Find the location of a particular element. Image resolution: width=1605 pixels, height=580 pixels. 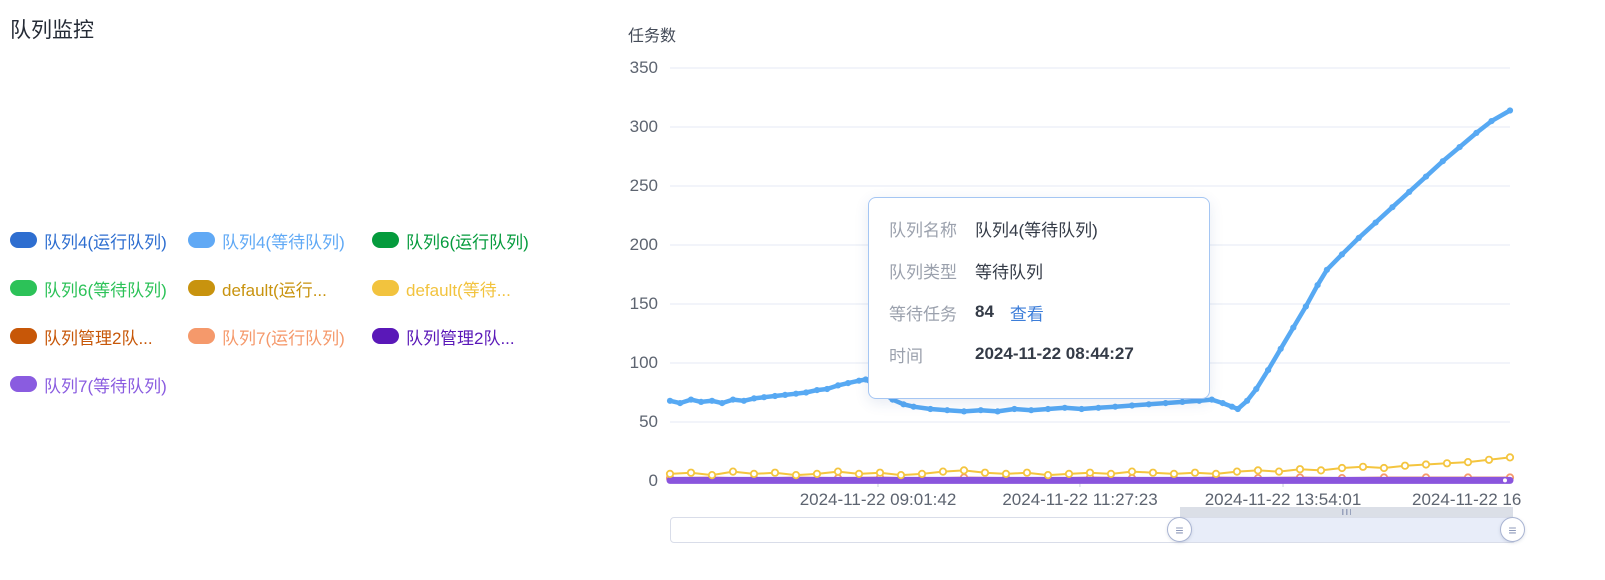

legend-label: 队列6(运行队列) is located at coordinates (467, 242).